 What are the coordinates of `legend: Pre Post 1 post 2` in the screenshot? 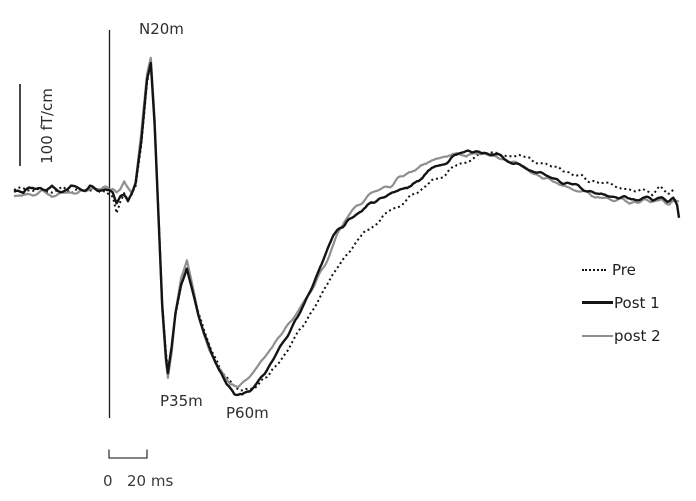 It's located at (621, 302).